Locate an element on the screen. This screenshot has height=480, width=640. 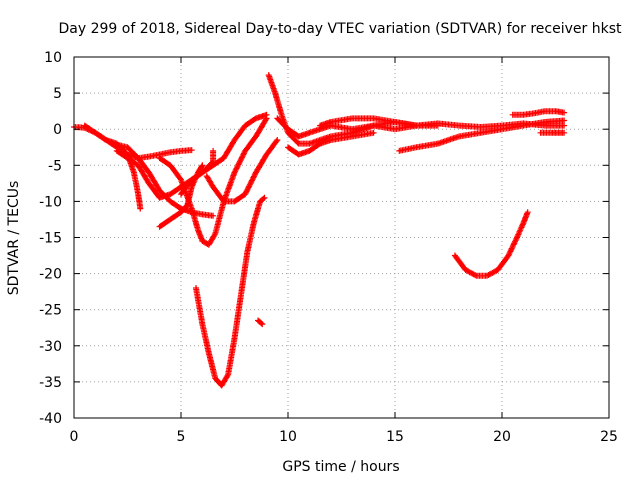
x-tick-label: 15 is located at coordinates (395, 437).